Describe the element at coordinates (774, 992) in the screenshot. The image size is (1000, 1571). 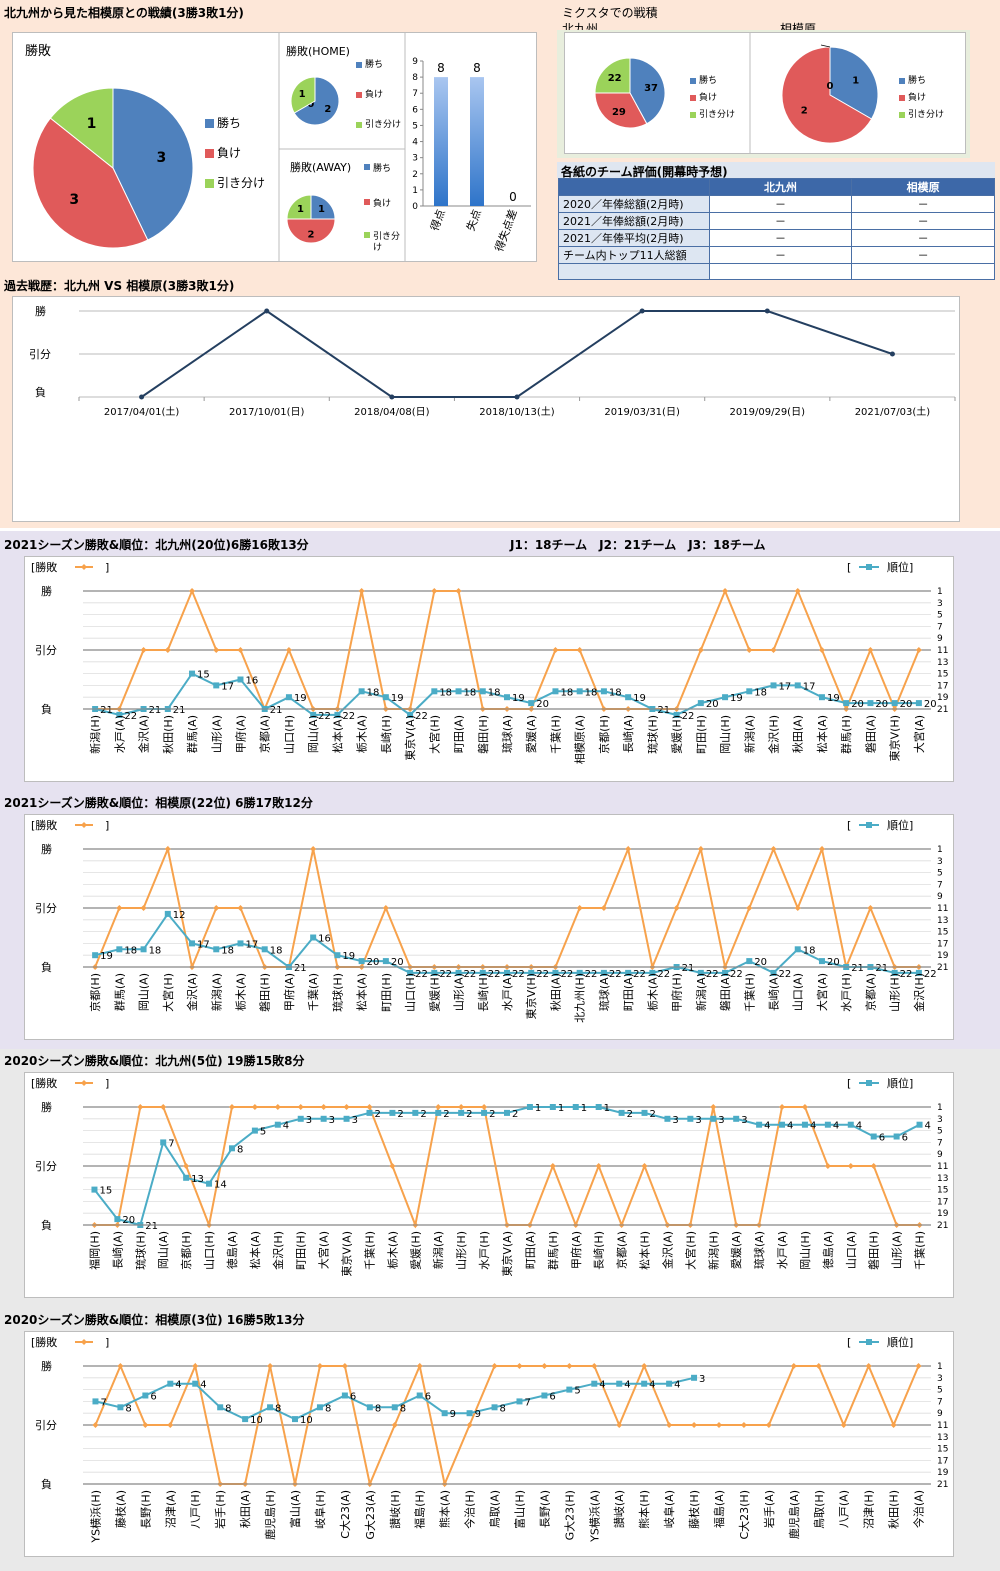
I see `x-category-label: 長崎(A)` at that location.